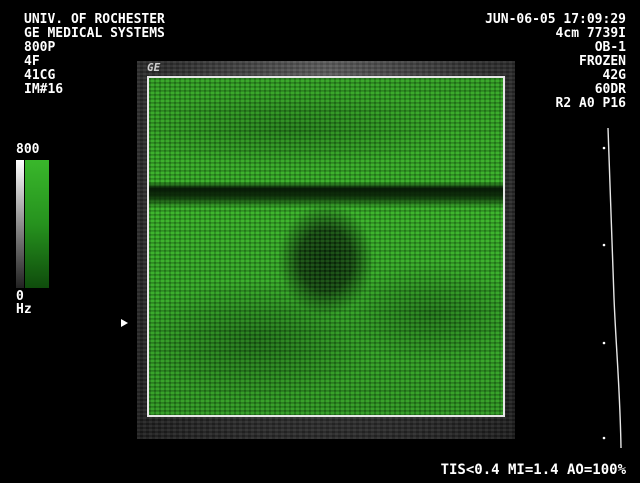 This screenshot has height=483, width=640. What do you see at coordinates (94, 19) in the screenshot?
I see `institution-label: UNIV. OF ROCHESTER` at bounding box center [94, 19].